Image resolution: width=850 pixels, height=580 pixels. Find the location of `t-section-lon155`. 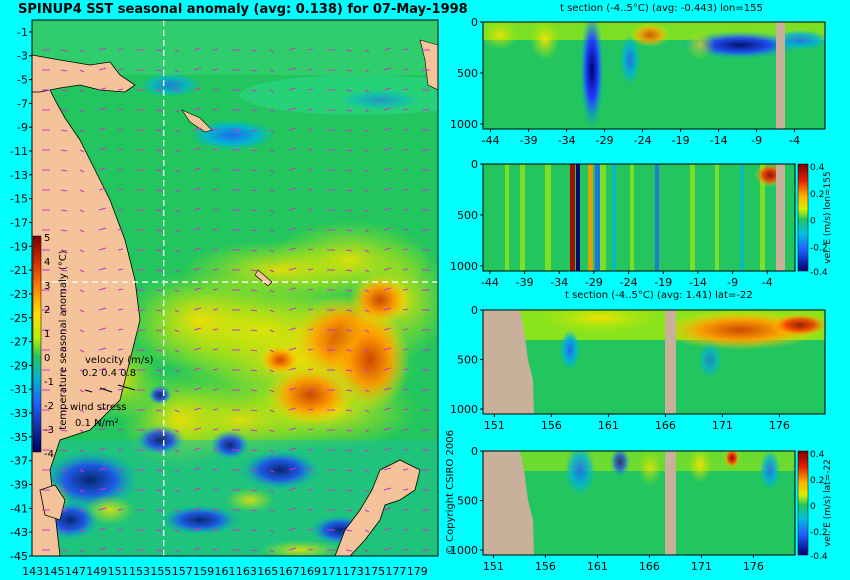

t-section-lon155 is located at coordinates (654, 75).